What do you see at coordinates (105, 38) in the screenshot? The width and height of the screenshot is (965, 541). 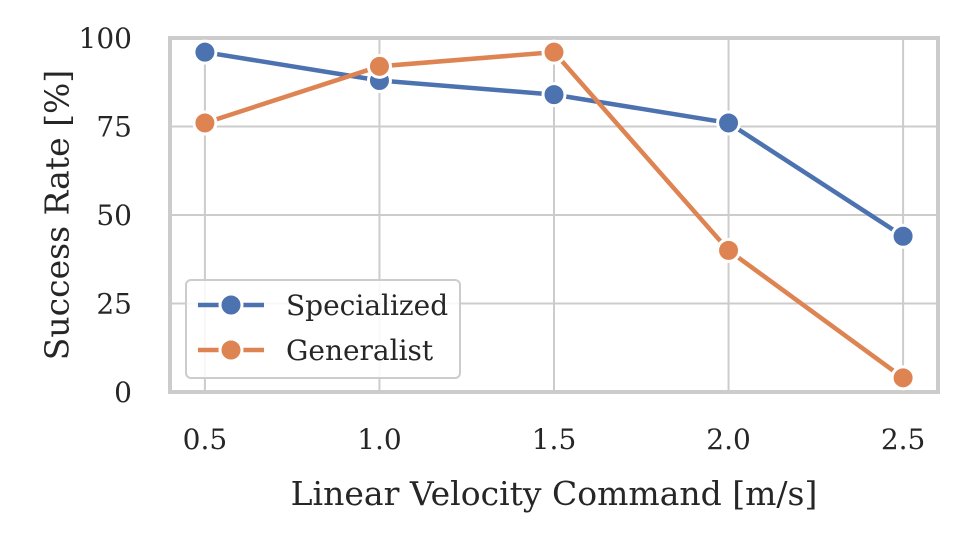 I see `y-tick-label: 100` at bounding box center [105, 38].